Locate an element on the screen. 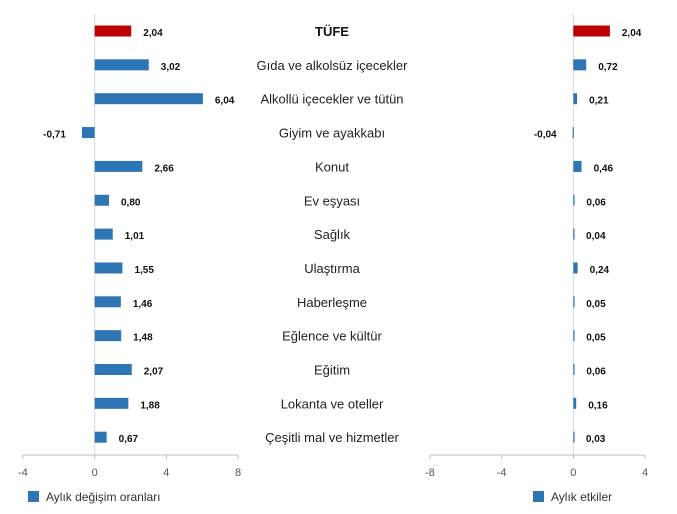 The width and height of the screenshot is (677, 514). data-label: 0,21 is located at coordinates (599, 101).